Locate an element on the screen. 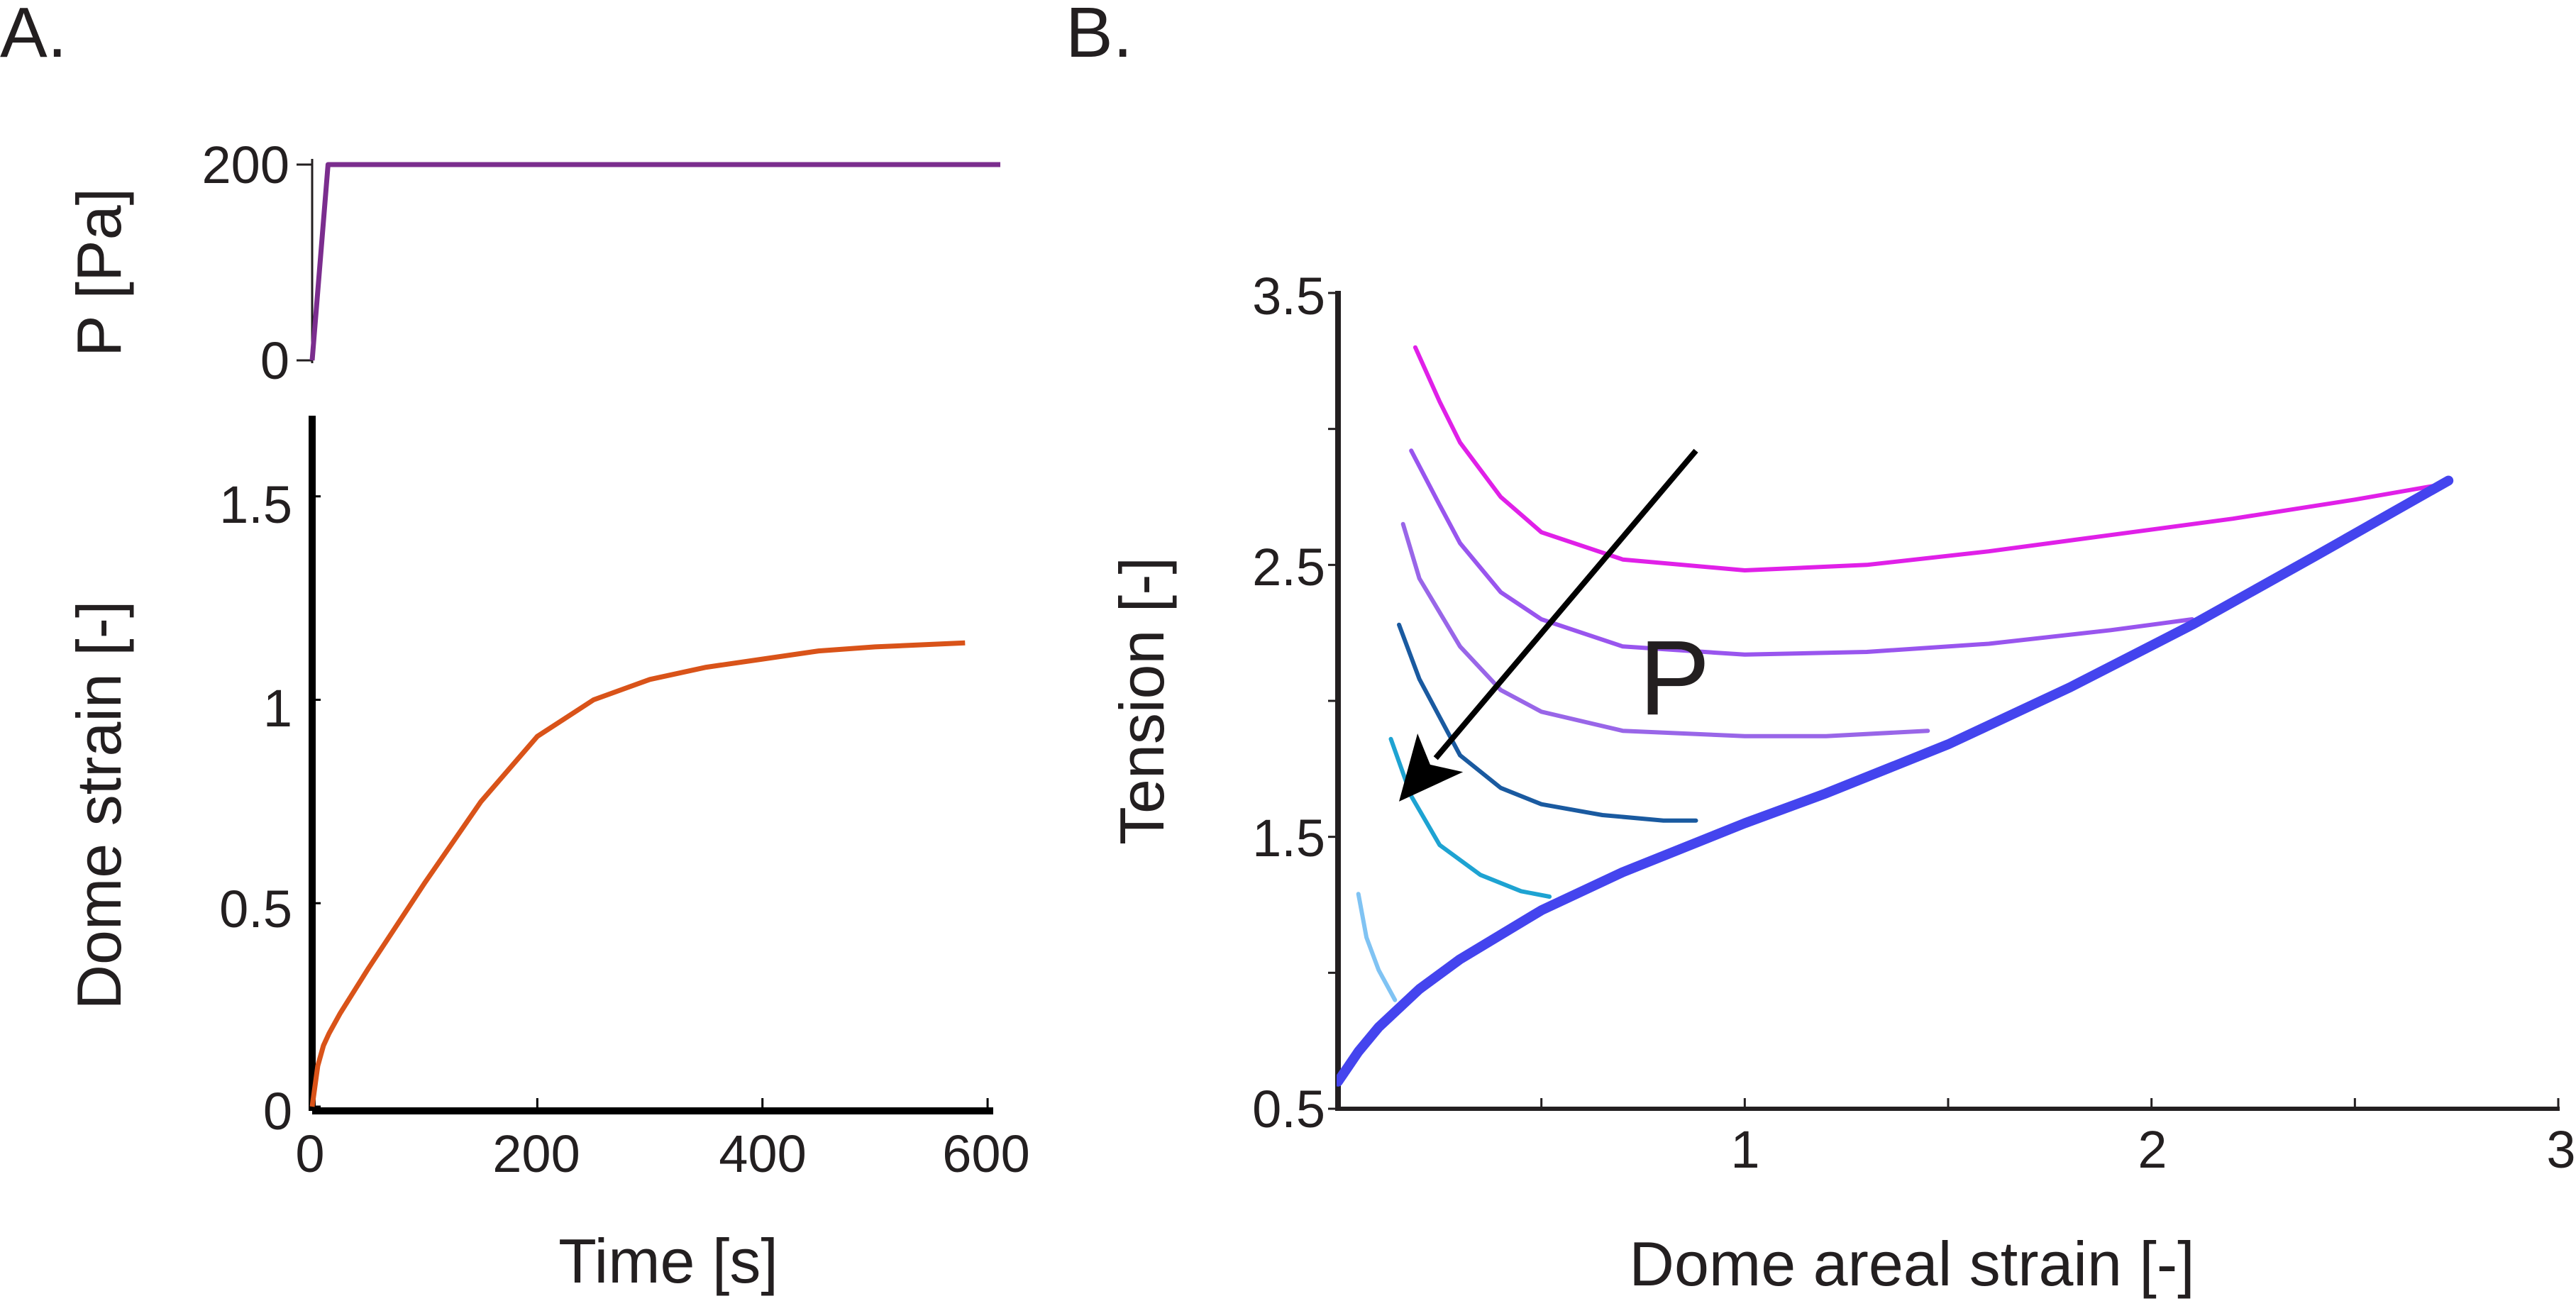 This screenshot has height=1301, width=2576. panel-label-a: A. is located at coordinates (33, 36).